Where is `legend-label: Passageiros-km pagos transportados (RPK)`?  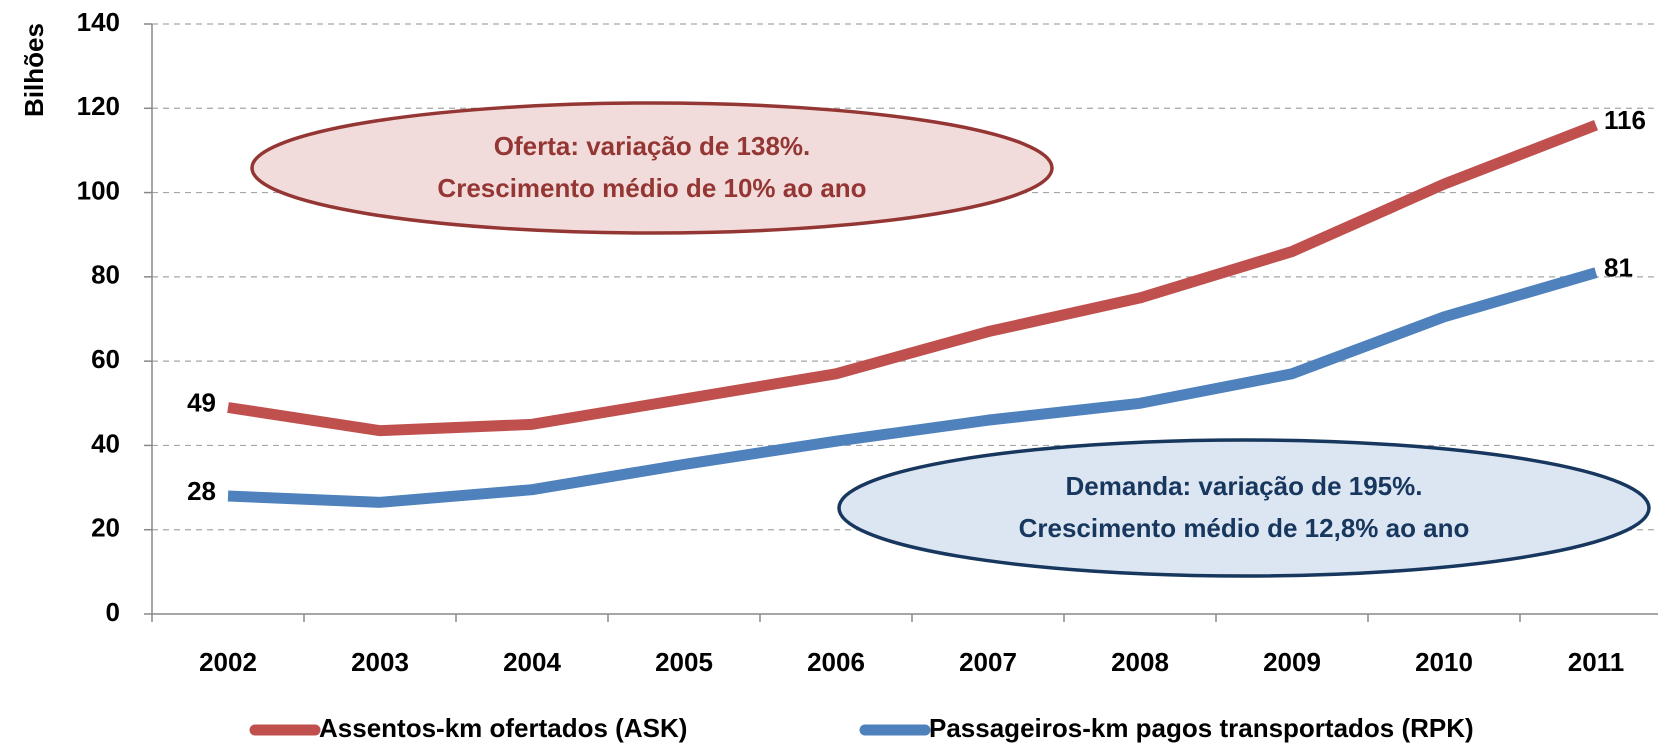
legend-label: Passageiros-km pagos transportados (RPK) is located at coordinates (1201, 728).